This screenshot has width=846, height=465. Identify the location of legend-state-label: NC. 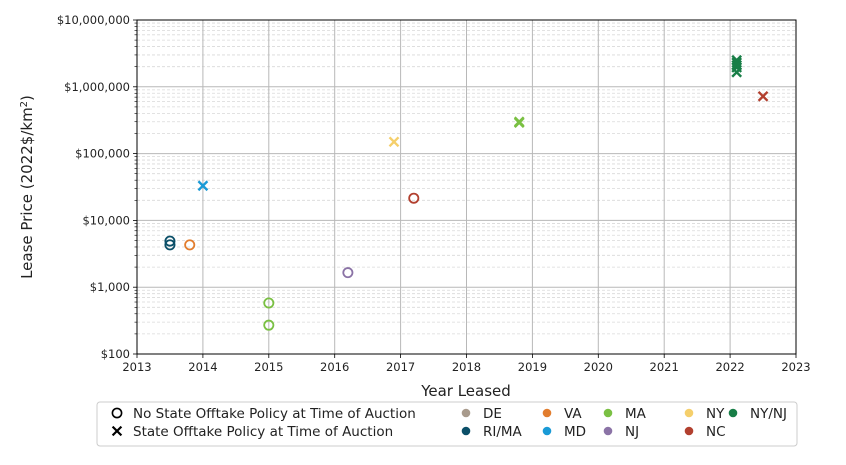
(716, 432).